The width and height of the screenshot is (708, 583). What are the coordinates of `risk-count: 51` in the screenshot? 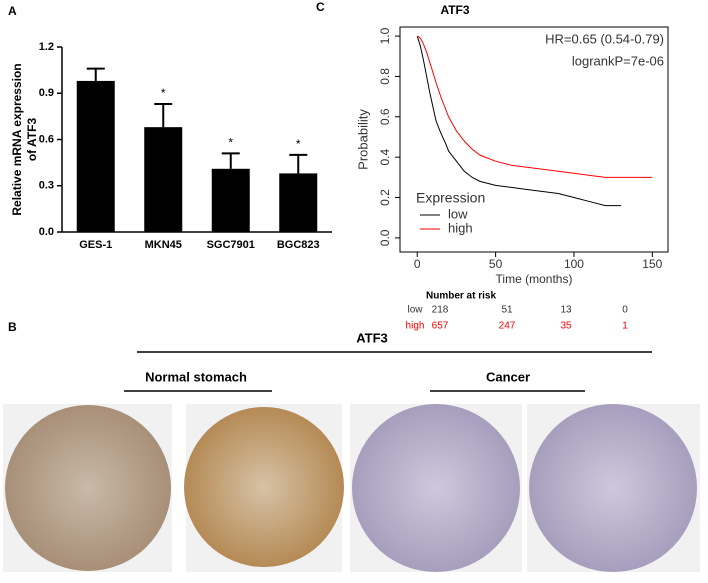 It's located at (507, 310).